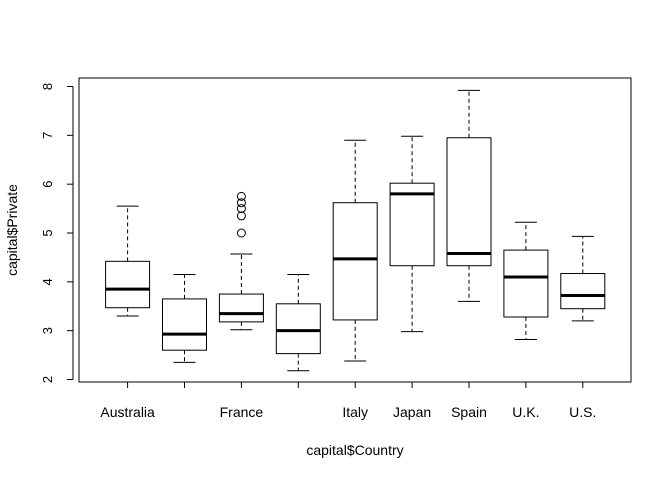  I want to click on y-tick-label: 3, so click(47, 330).